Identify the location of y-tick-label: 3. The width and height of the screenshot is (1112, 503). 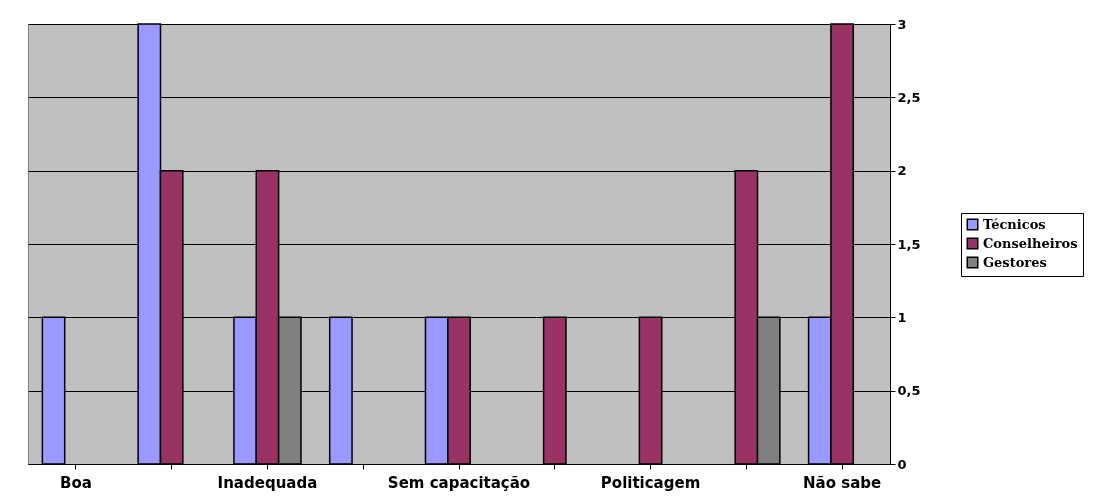
(902, 24).